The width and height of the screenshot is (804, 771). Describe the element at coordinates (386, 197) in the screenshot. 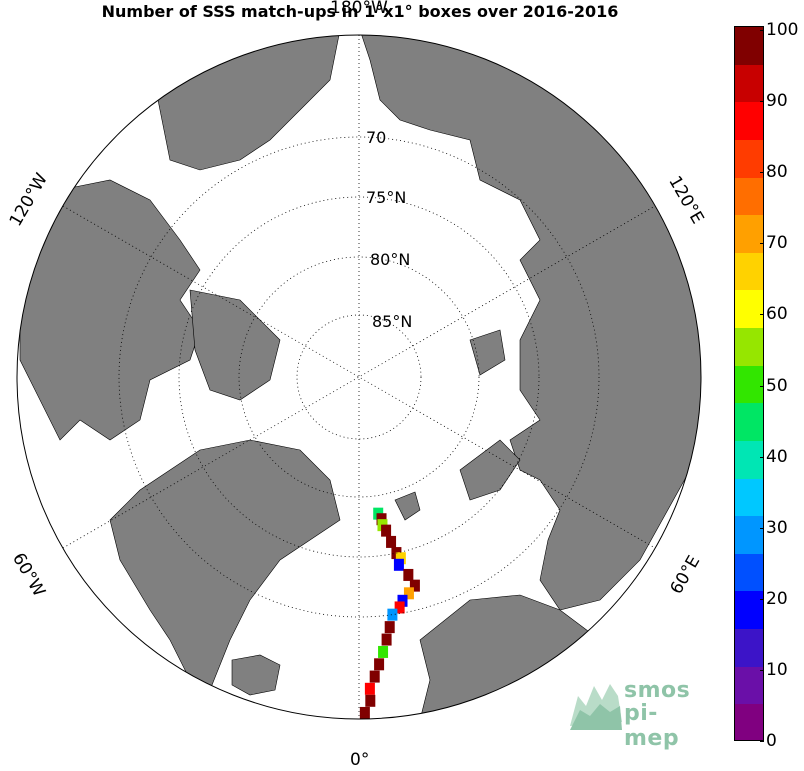

I see `parallel-label-75: 75°N` at that location.